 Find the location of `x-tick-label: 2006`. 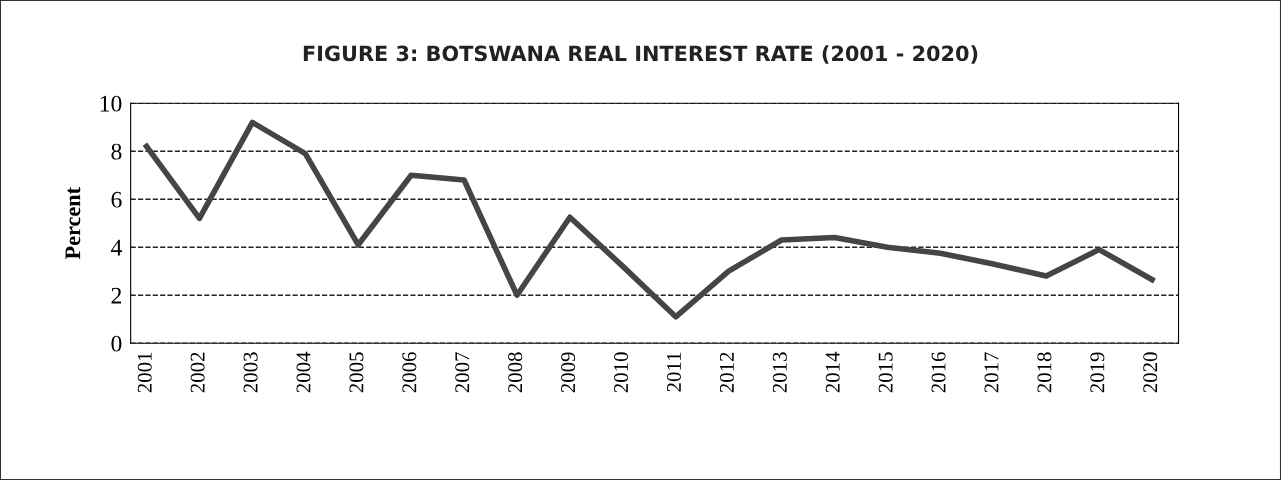

x-tick-label: 2006 is located at coordinates (409, 372).